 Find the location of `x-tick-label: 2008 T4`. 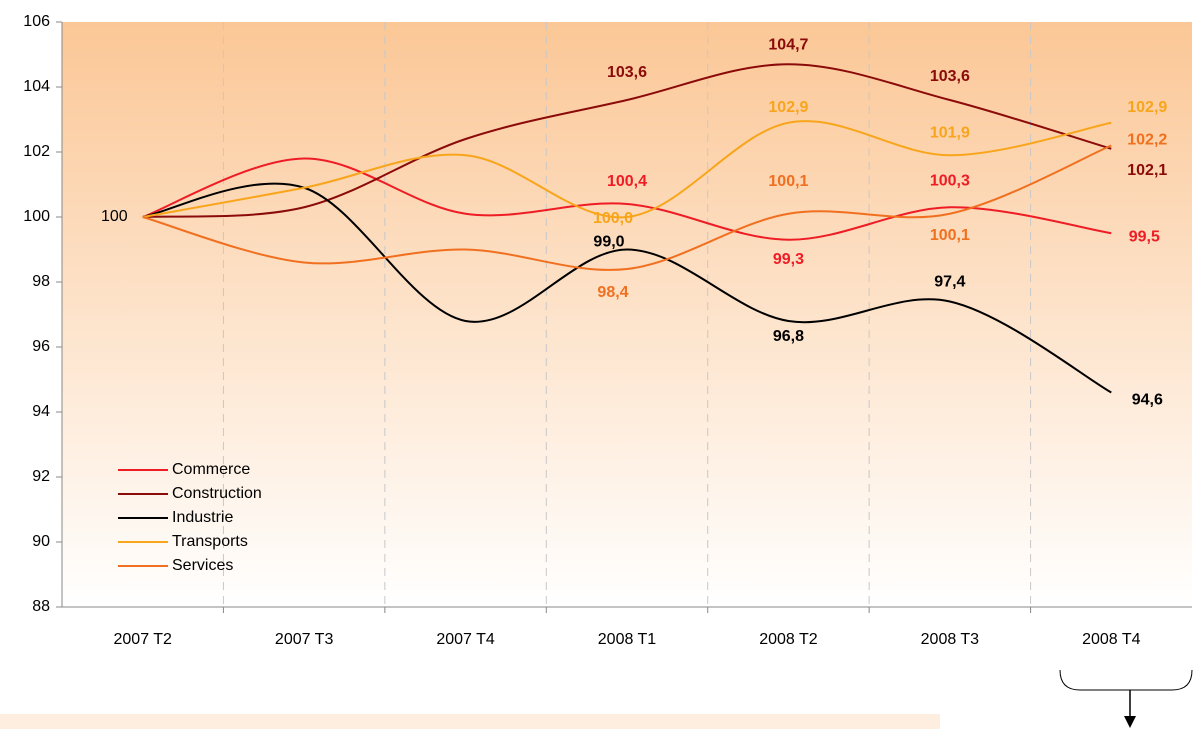

x-tick-label: 2008 T4 is located at coordinates (1111, 639).